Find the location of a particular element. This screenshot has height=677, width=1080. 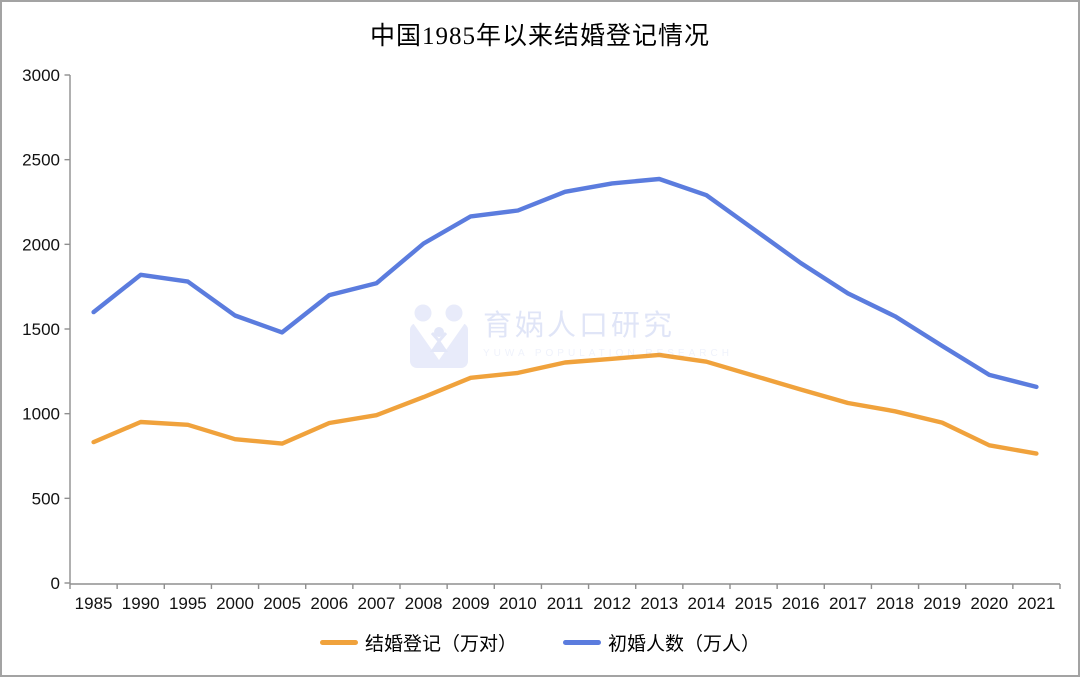

chart-legend: 结婚登记（万对） 初婚人数（万人） is located at coordinates (540, 642).